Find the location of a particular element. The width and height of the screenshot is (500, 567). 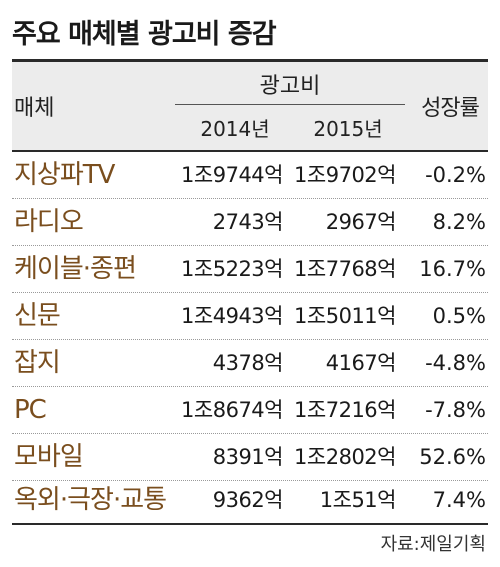

table-row: 신문 1조4943억 1조5011억 0.5% is located at coordinates (250, 316).